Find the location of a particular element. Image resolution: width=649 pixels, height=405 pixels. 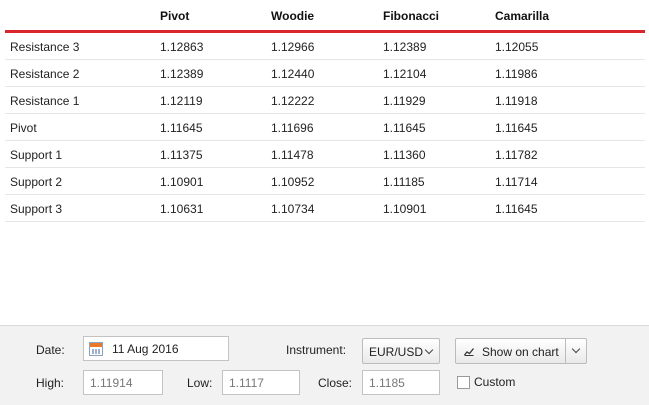

row-label: Support 1 is located at coordinates (36, 155).